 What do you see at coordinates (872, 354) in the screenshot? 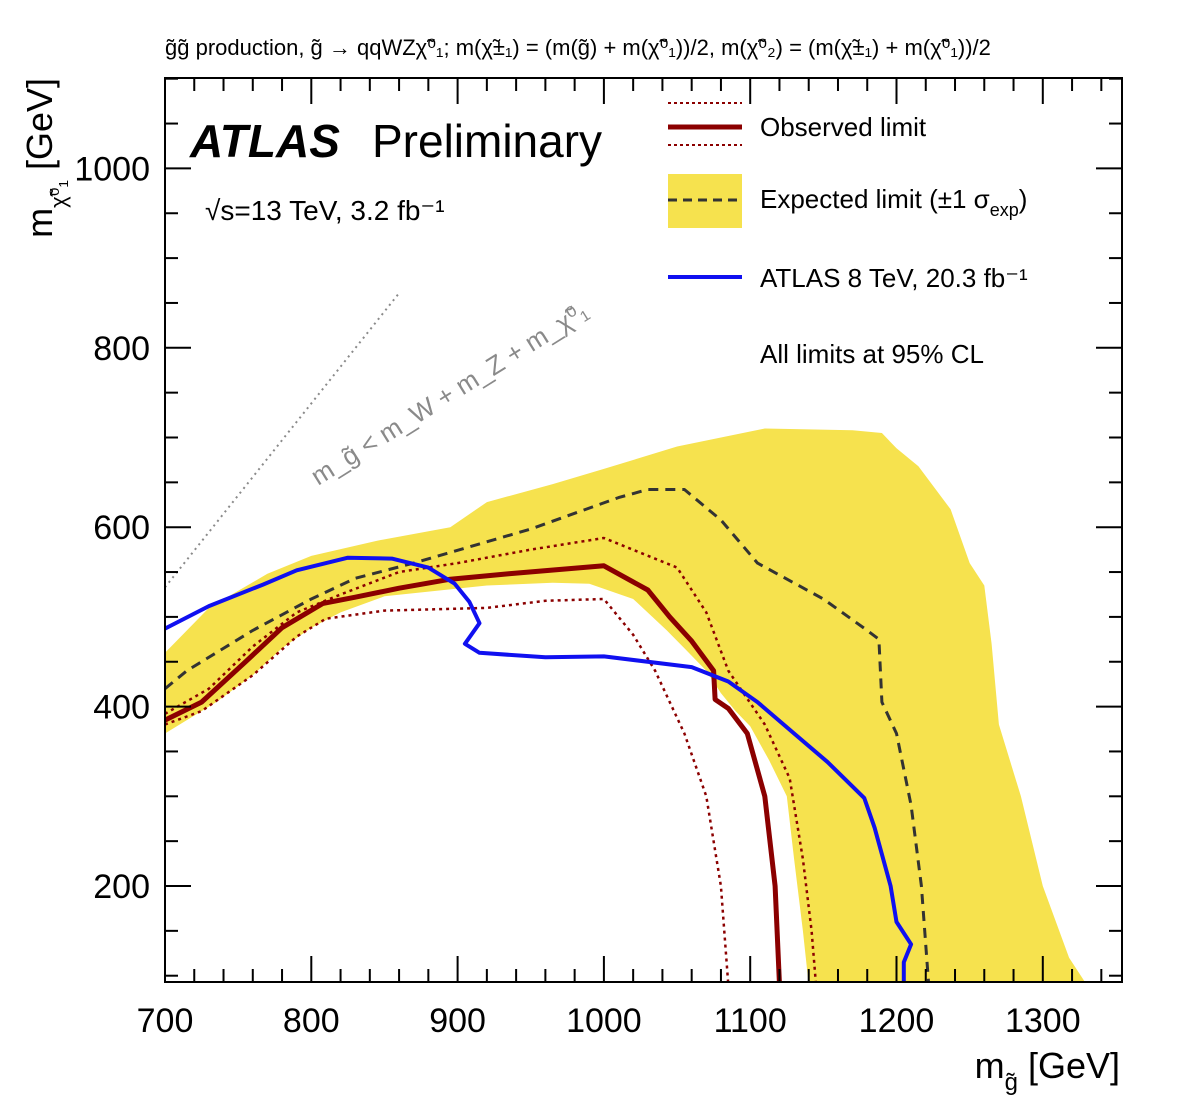
I see `legend-note: All limits at 95% CL` at bounding box center [872, 354].